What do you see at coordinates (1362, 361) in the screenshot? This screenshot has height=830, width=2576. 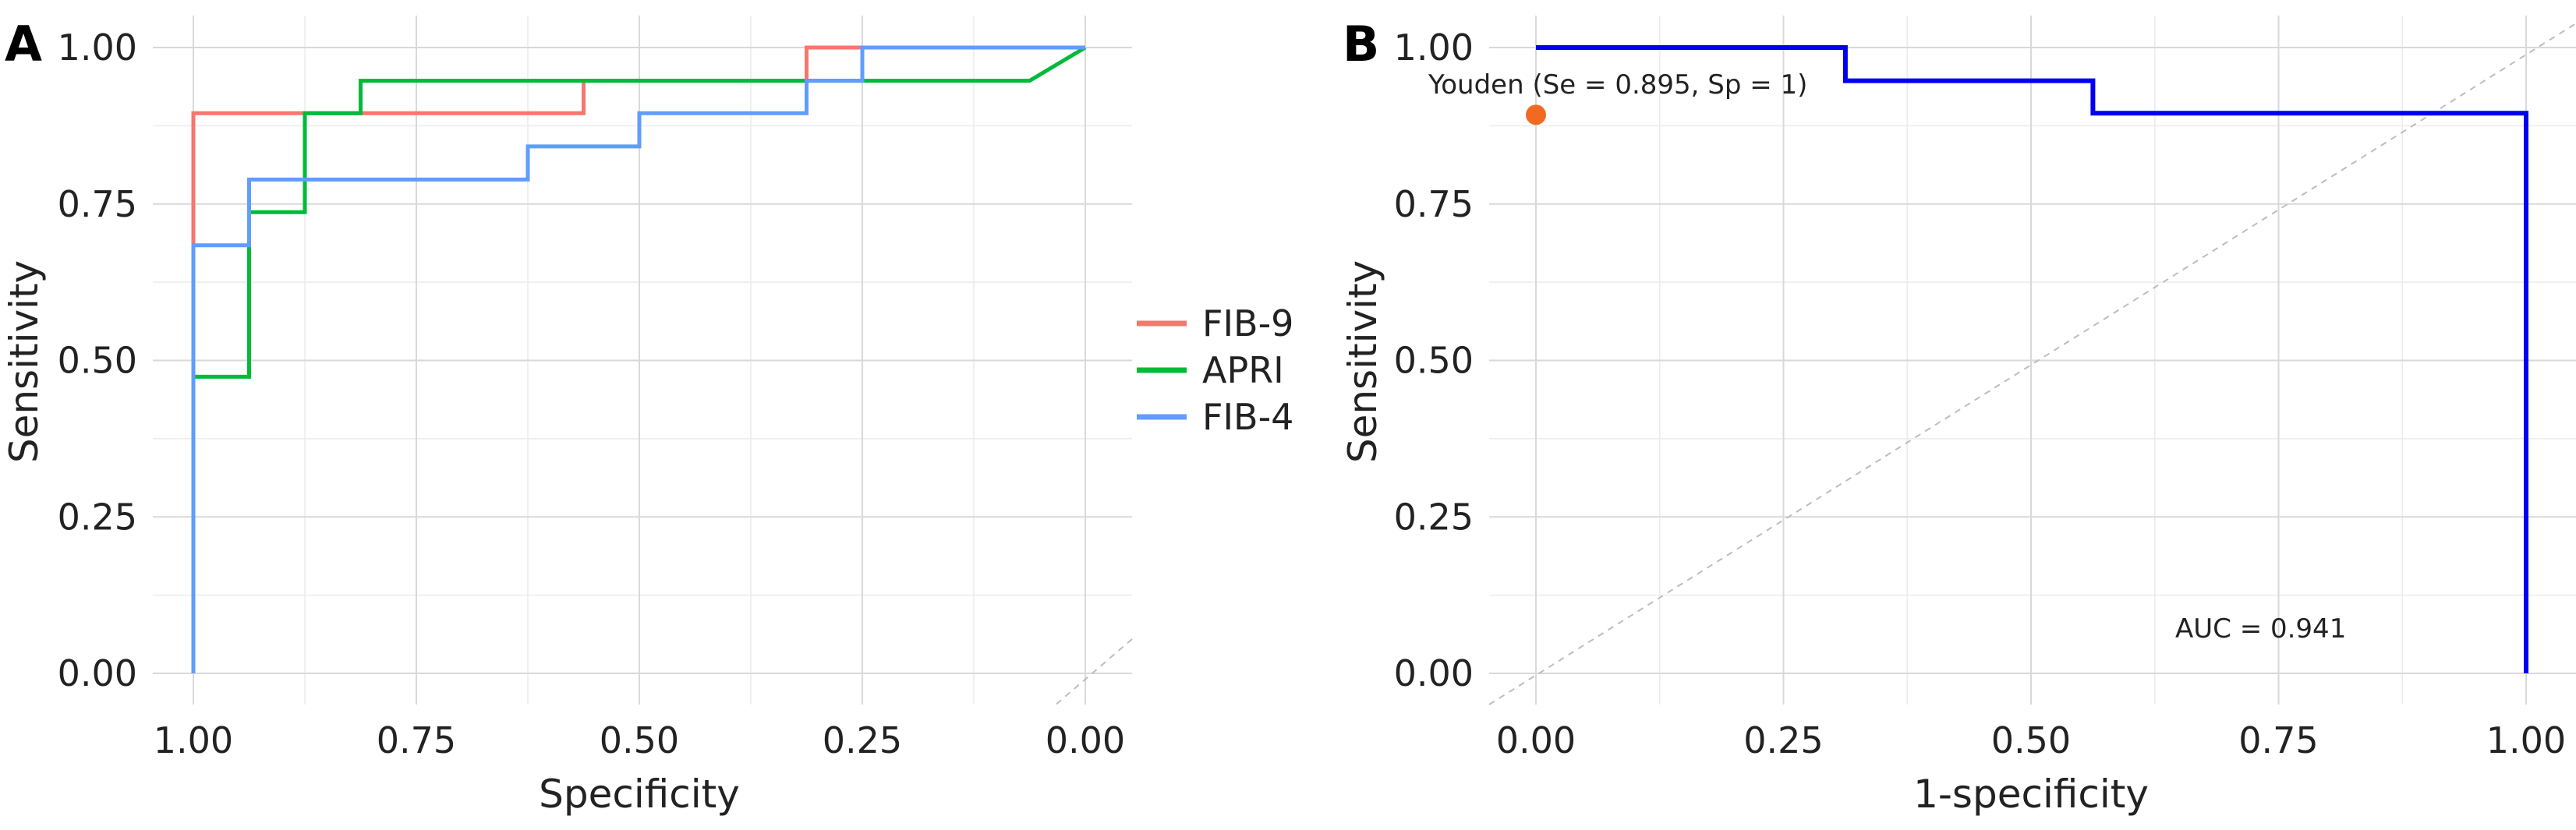 I see `panel-b-y-axis-title: Sensitivity` at bounding box center [1362, 361].